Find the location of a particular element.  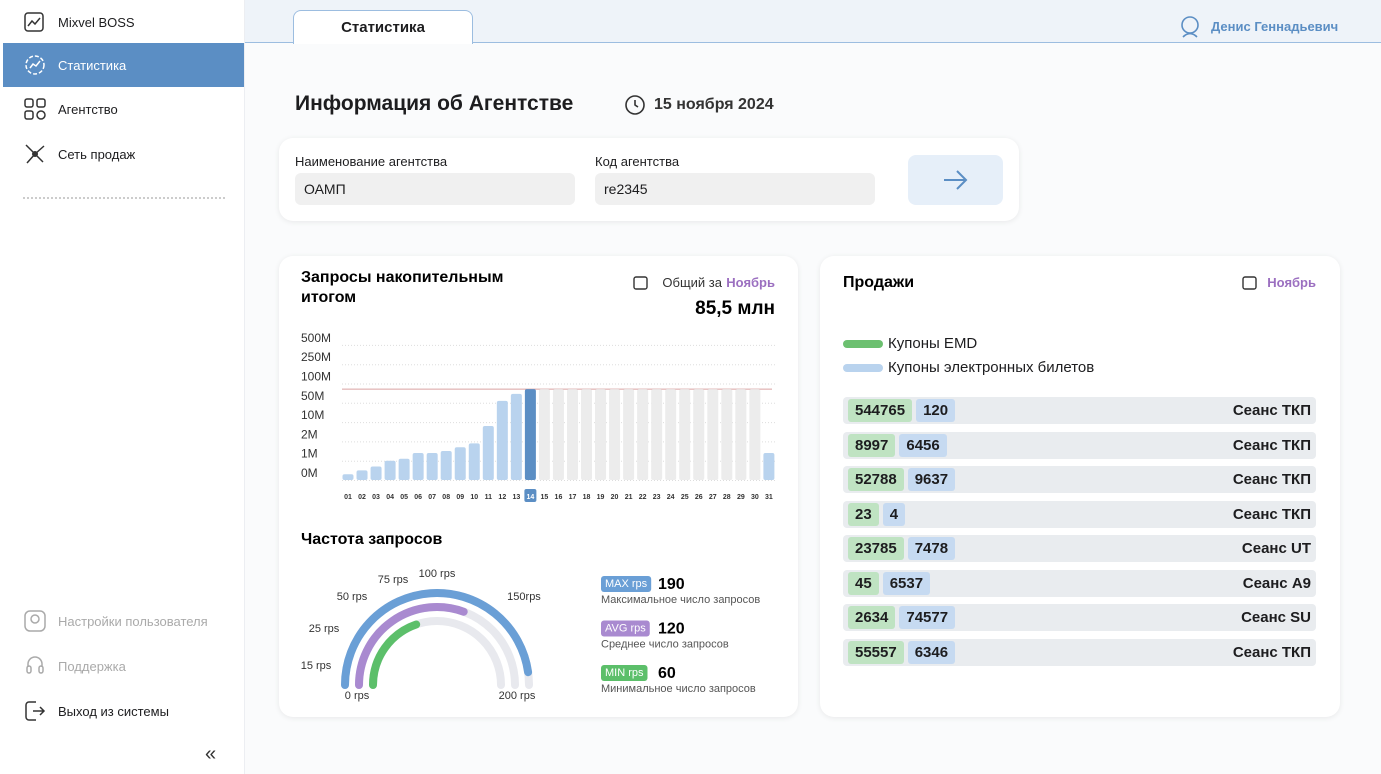

field-input: ОАМП is located at coordinates (435, 189).